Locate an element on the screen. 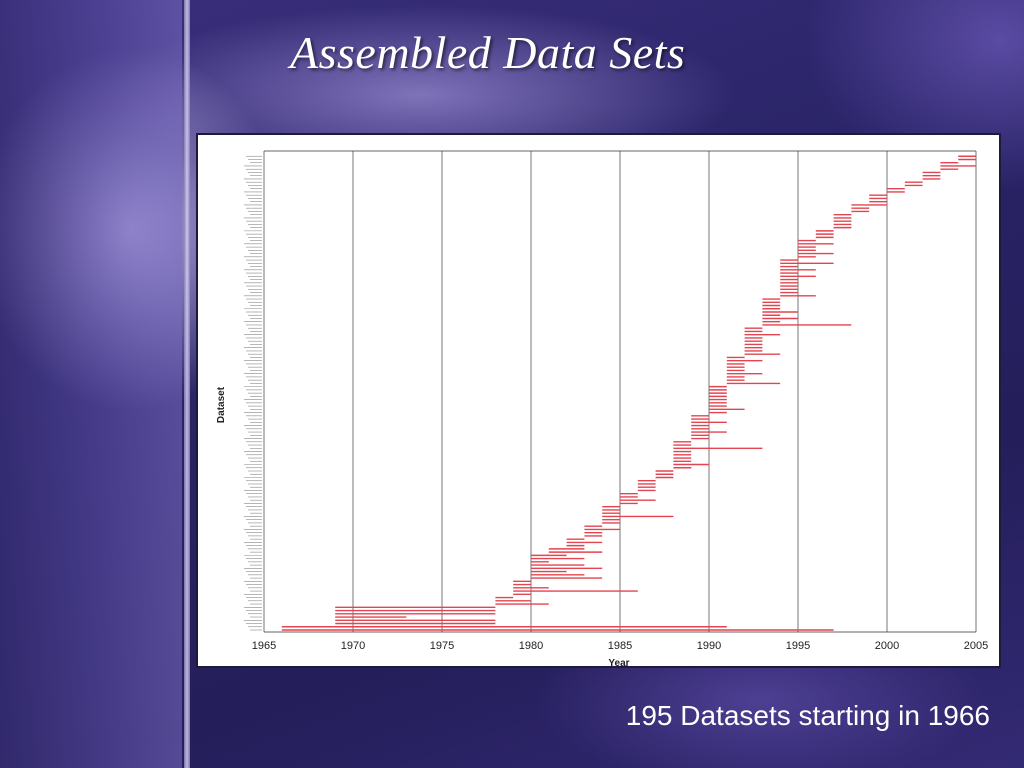 Image resolution: width=1024 pixels, height=768 pixels. x-tick-label: 1985 is located at coordinates (620, 646).